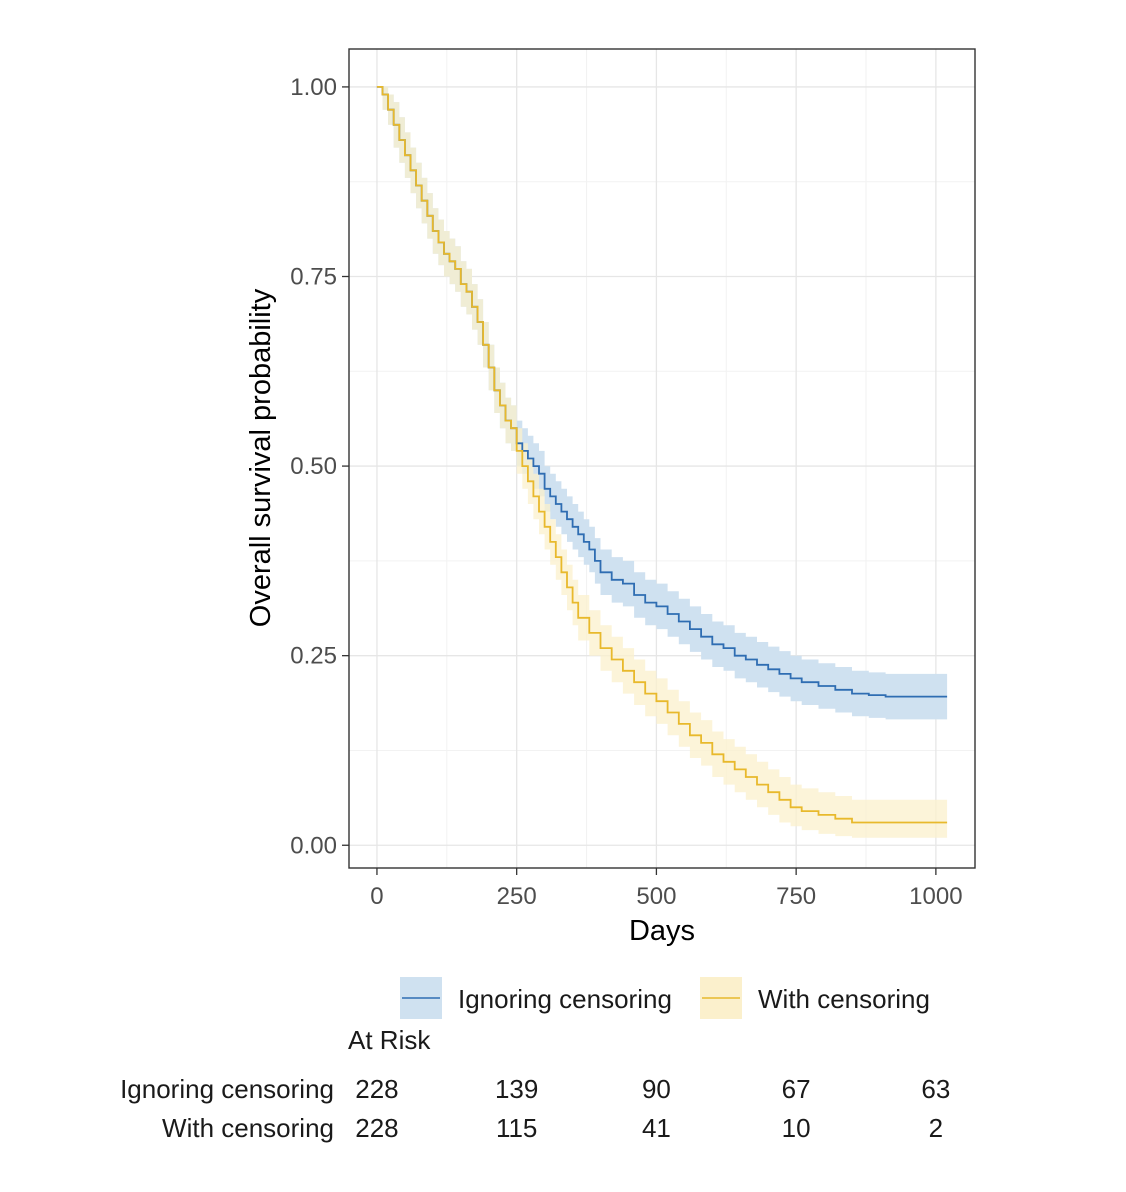 Image resolution: width=1126 pixels, height=1192 pixels. What do you see at coordinates (261, 457) in the screenshot?
I see `y-axis-title: Overall survival probability` at bounding box center [261, 457].